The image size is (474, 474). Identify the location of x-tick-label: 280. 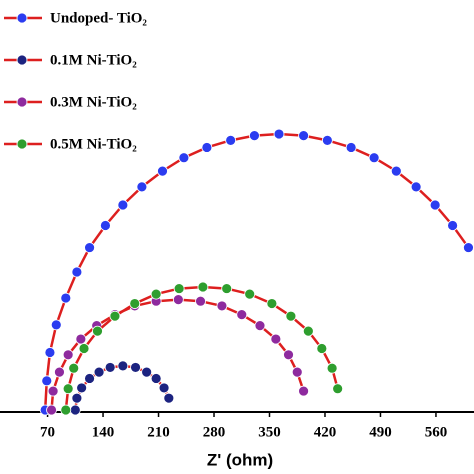
(214, 432).